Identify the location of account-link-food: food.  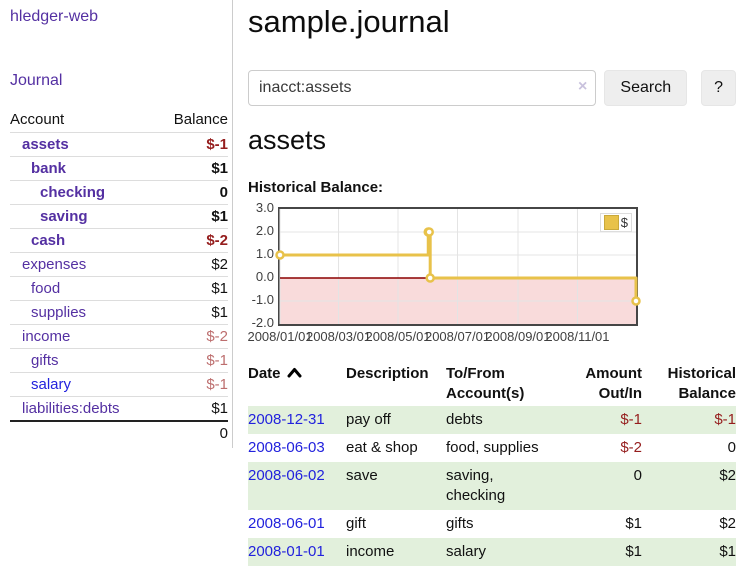
(46, 288).